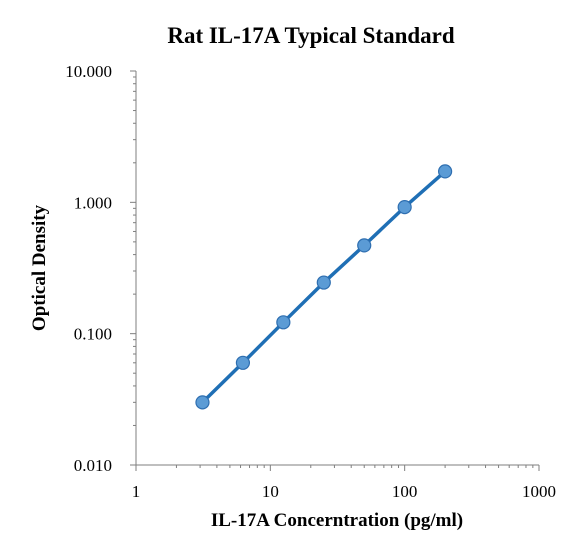 The image size is (586, 557). What do you see at coordinates (136, 491) in the screenshot?
I see `x-tick-label: 1` at bounding box center [136, 491].